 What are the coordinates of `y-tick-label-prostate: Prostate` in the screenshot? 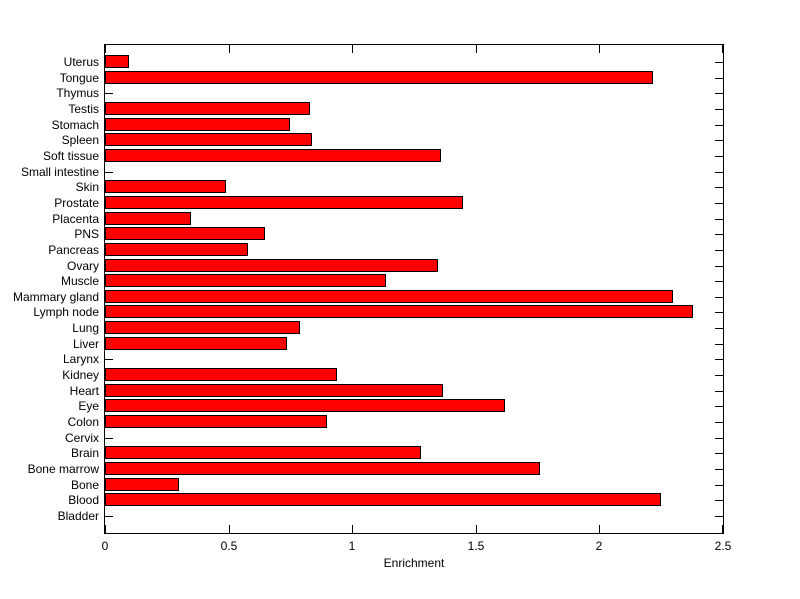 It's located at (76, 203).